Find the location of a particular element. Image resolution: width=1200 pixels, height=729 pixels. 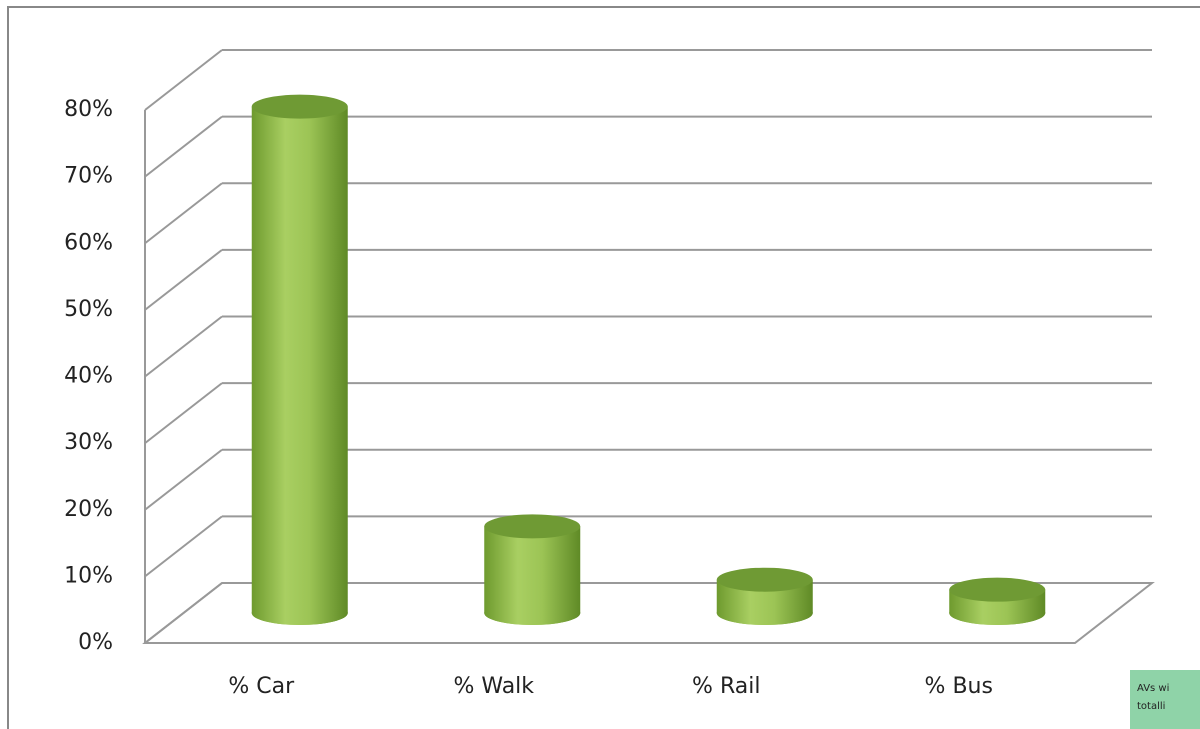

annotation-text: AVs wi is located at coordinates (1153, 688).